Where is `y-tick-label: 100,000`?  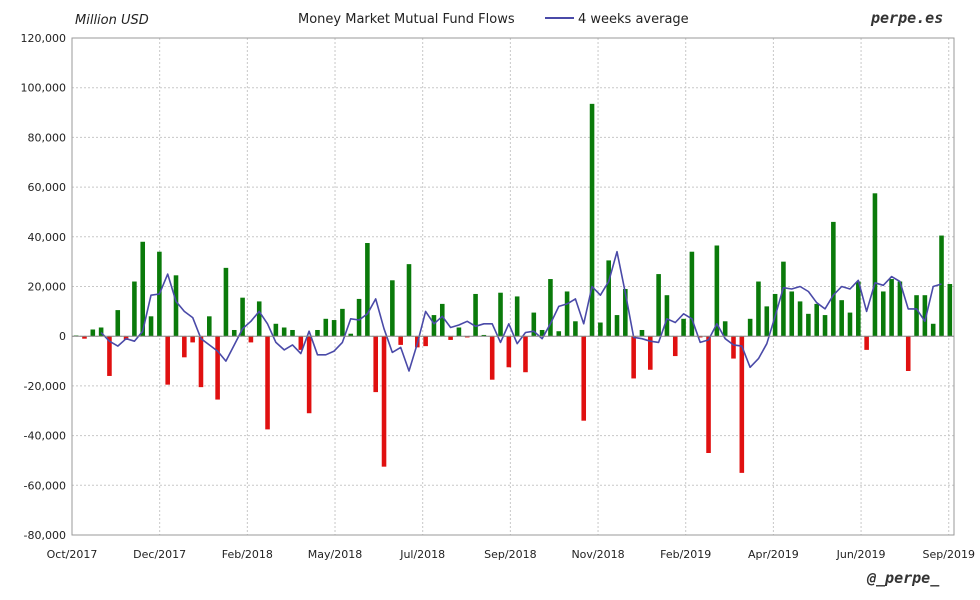
y-tick-label: 100,000 is located at coordinates (44, 88).